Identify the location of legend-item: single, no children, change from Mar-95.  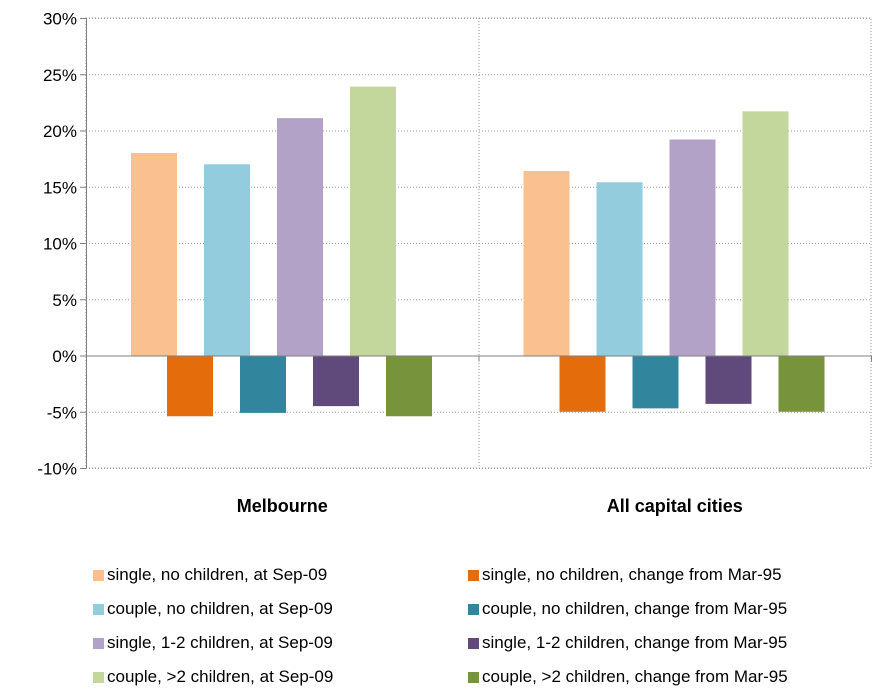
(625, 575).